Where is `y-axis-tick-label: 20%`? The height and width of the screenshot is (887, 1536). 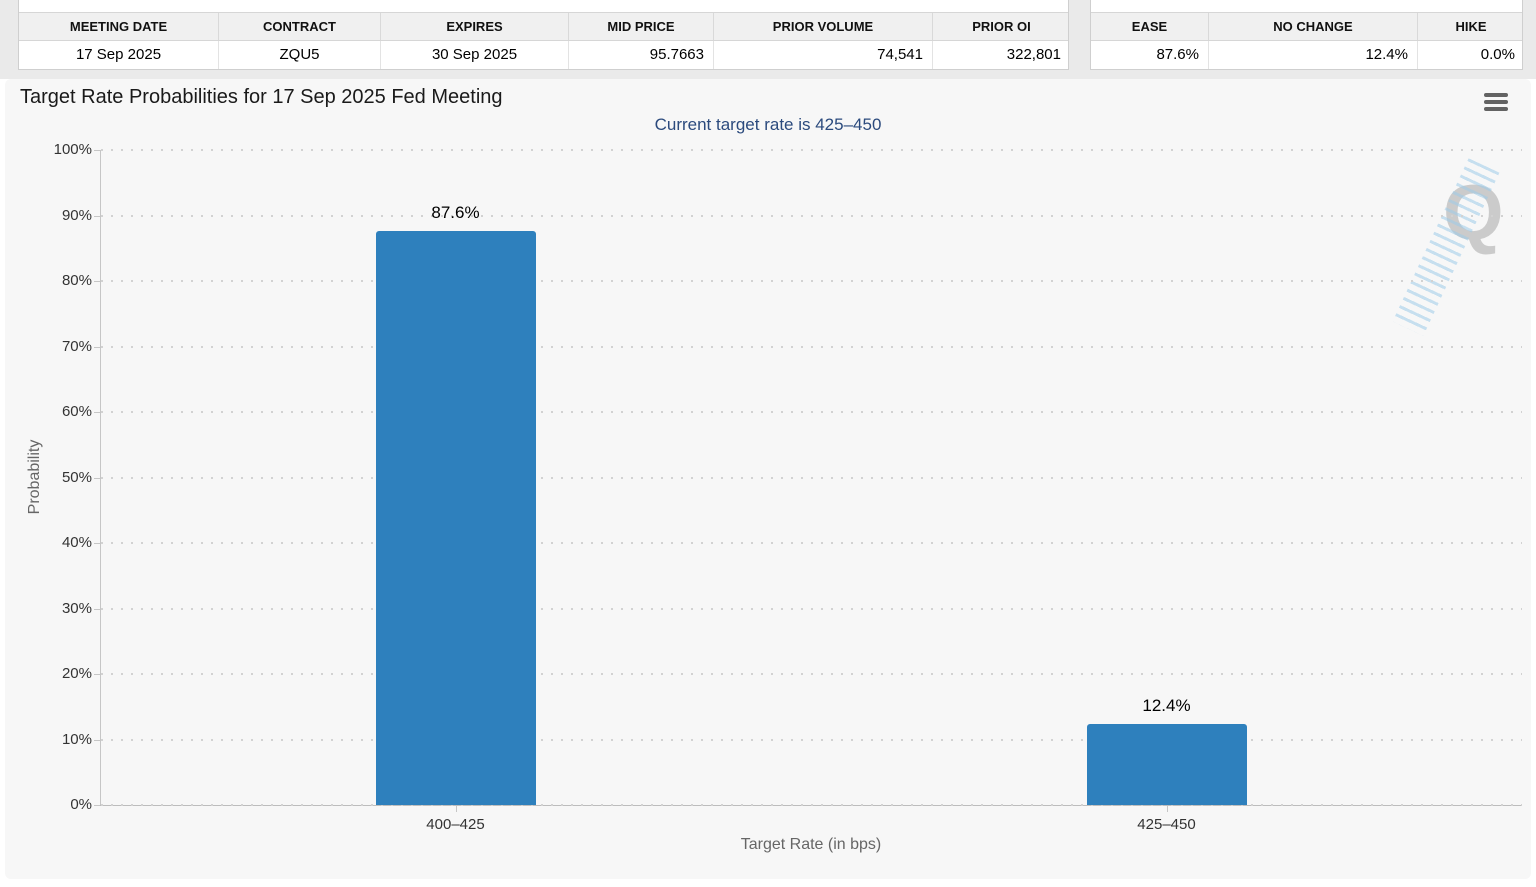
y-axis-tick-label: 20% is located at coordinates (76, 673).